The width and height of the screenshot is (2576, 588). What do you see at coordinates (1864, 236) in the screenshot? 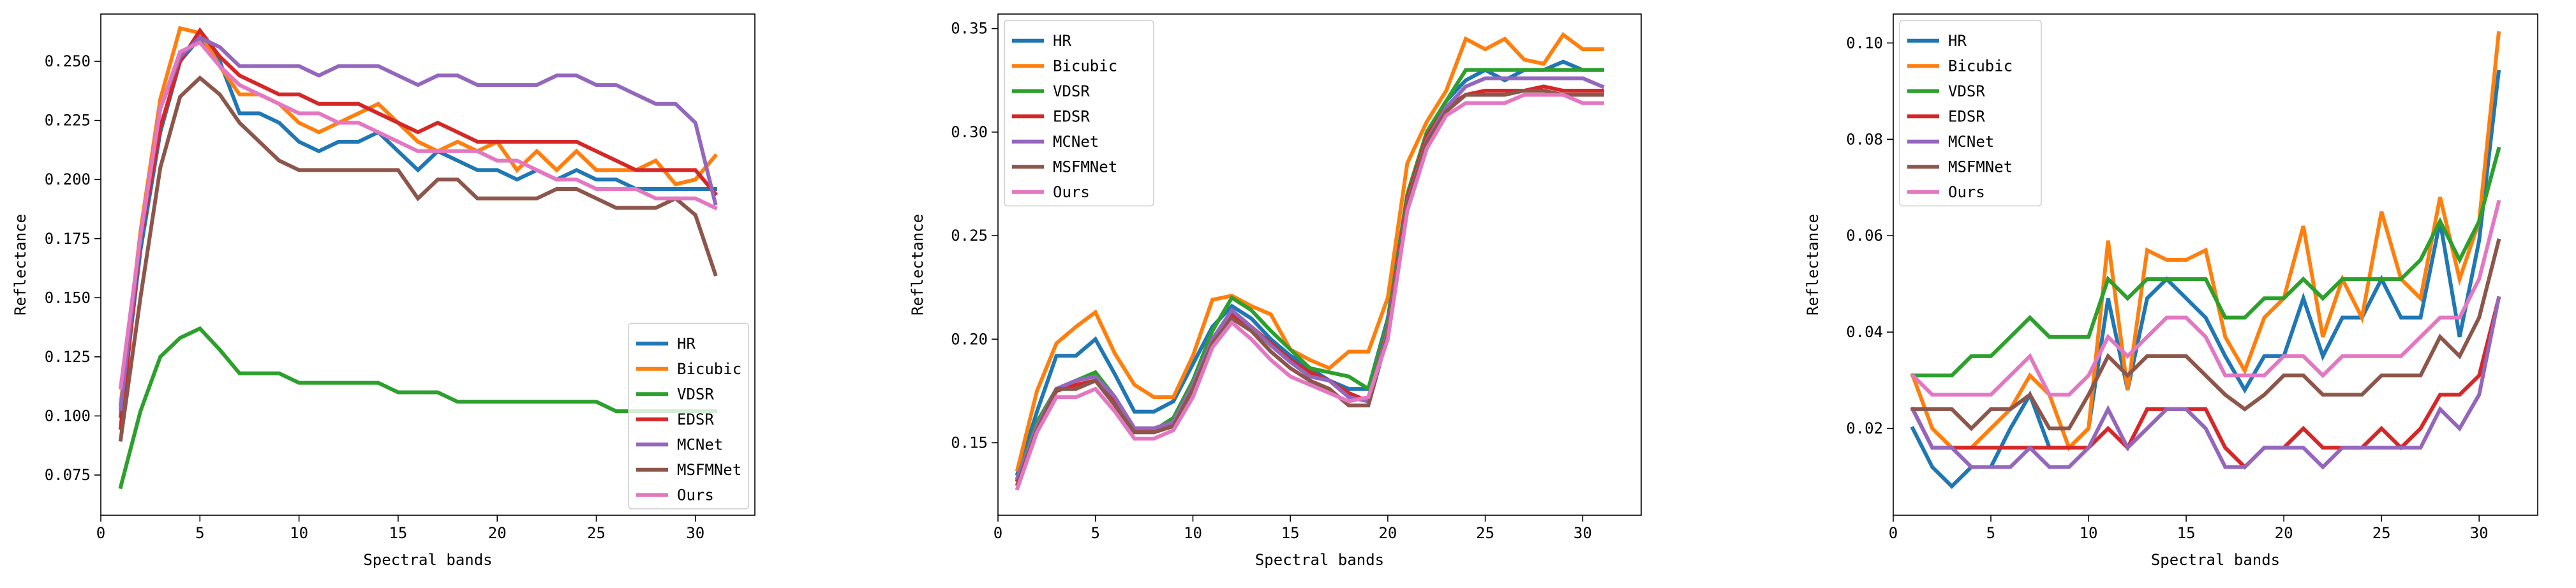
I see `y-tick-label: 0.06` at bounding box center [1864, 236].